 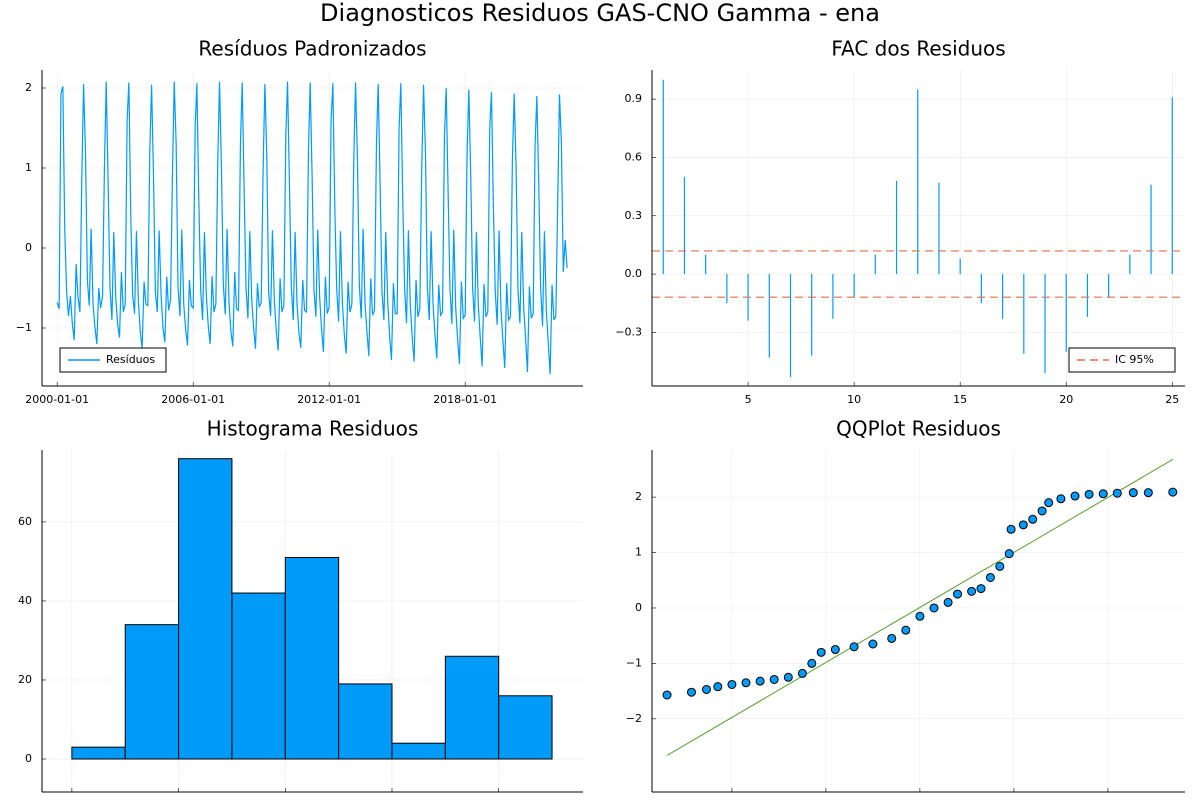 I want to click on x-tick-label: 2006-01-01, so click(x=193, y=399).